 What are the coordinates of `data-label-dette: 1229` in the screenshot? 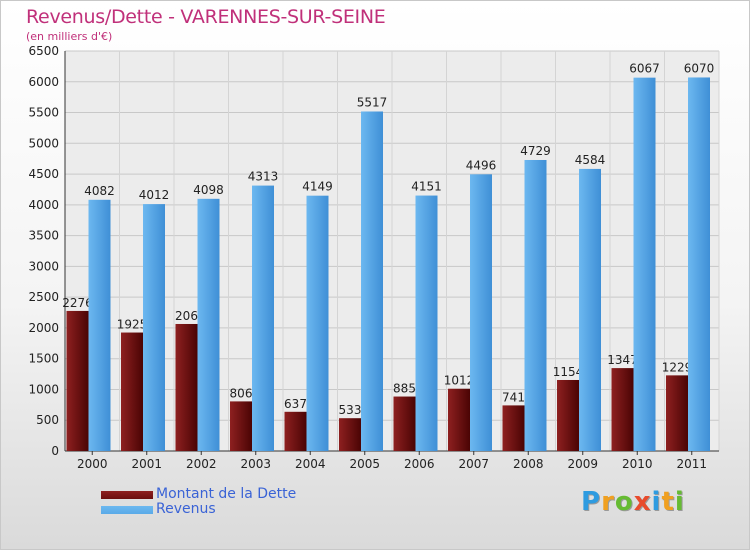 It's located at (677, 367).